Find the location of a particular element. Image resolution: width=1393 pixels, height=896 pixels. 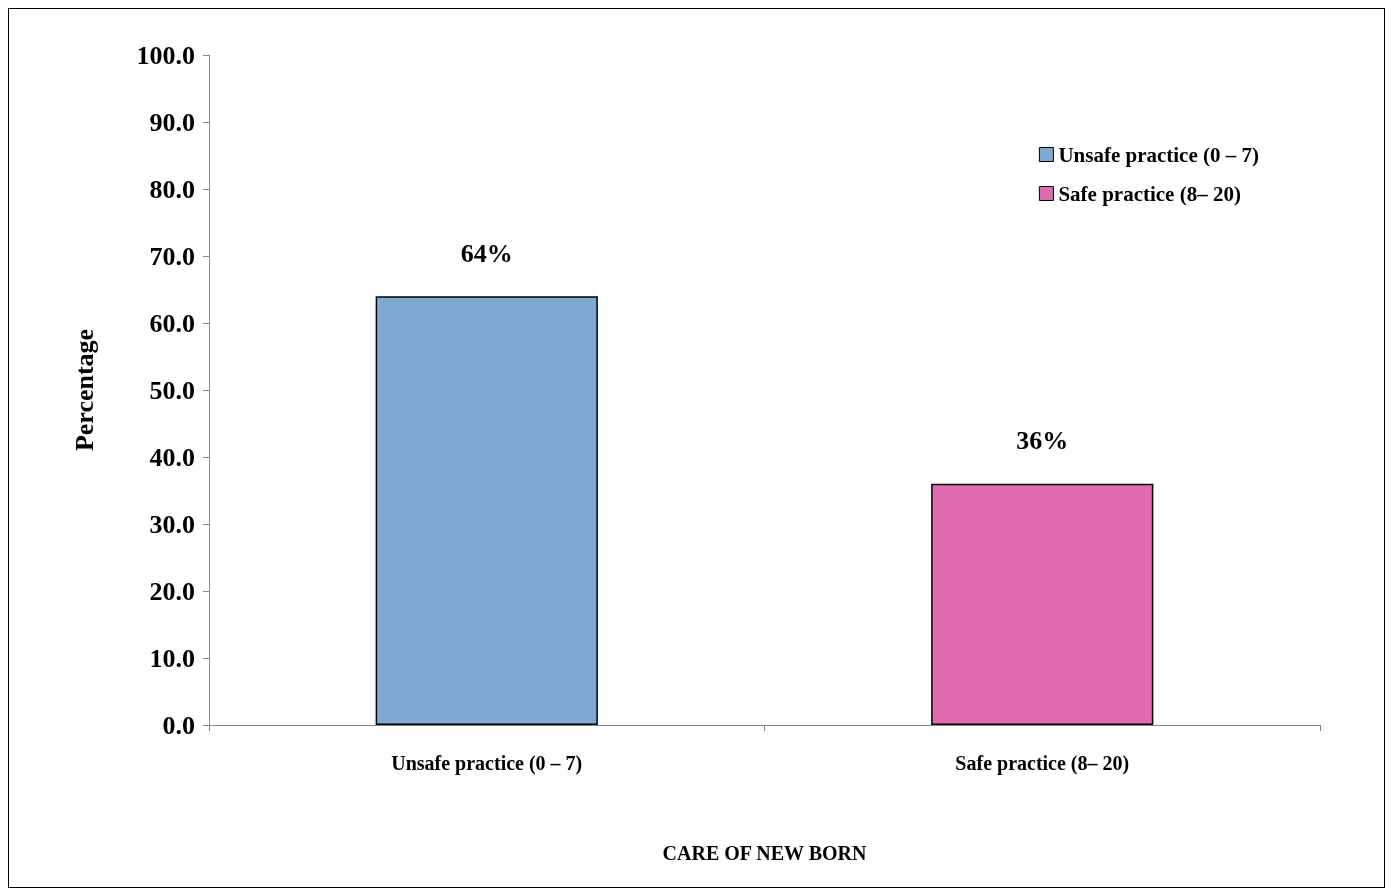

legend-label: Safe practice (8– 20) is located at coordinates (1149, 193).